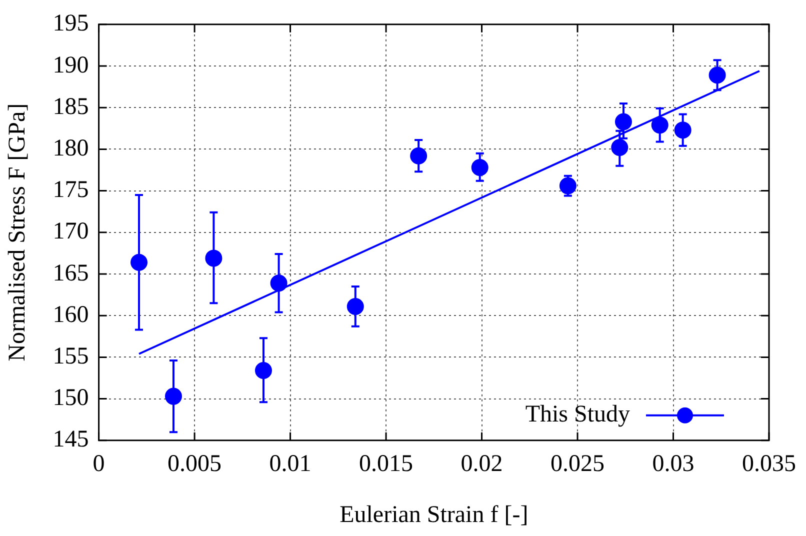 Image resolution: width=806 pixels, height=536 pixels. Describe the element at coordinates (769, 464) in the screenshot. I see `x-tick-label: 0.035` at that location.